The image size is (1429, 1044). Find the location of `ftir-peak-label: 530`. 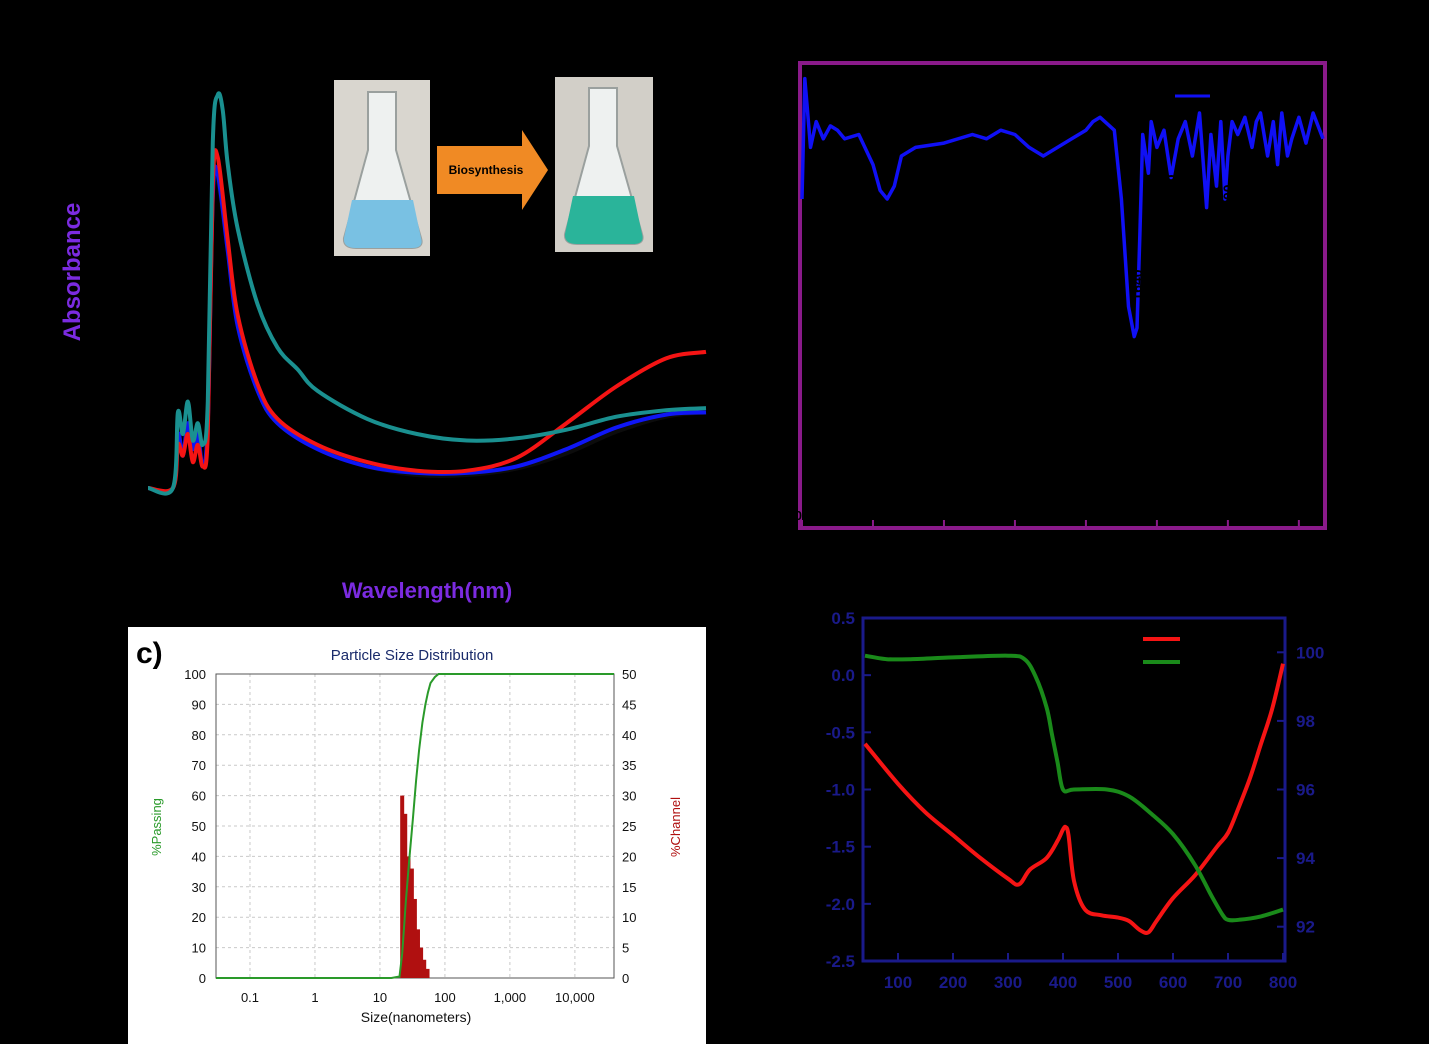

ftir-peak-label: 530 is located at coordinates (1290, 400).